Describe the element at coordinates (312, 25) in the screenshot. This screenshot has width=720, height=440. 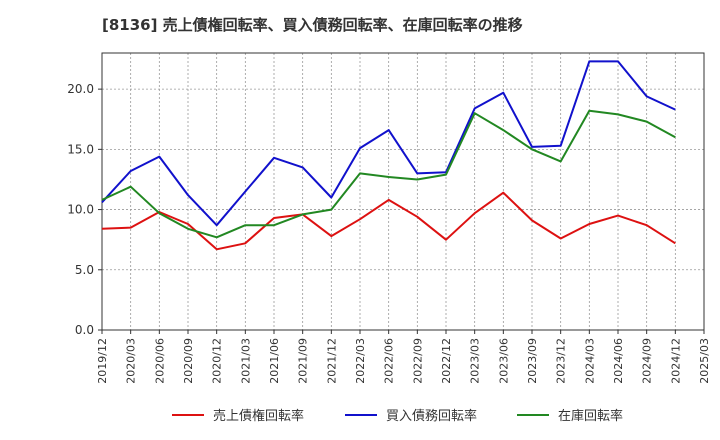
I see `chart-title: [8136] 売上債権回転率、買入債務回転率、在庫回転率の推移` at that location.